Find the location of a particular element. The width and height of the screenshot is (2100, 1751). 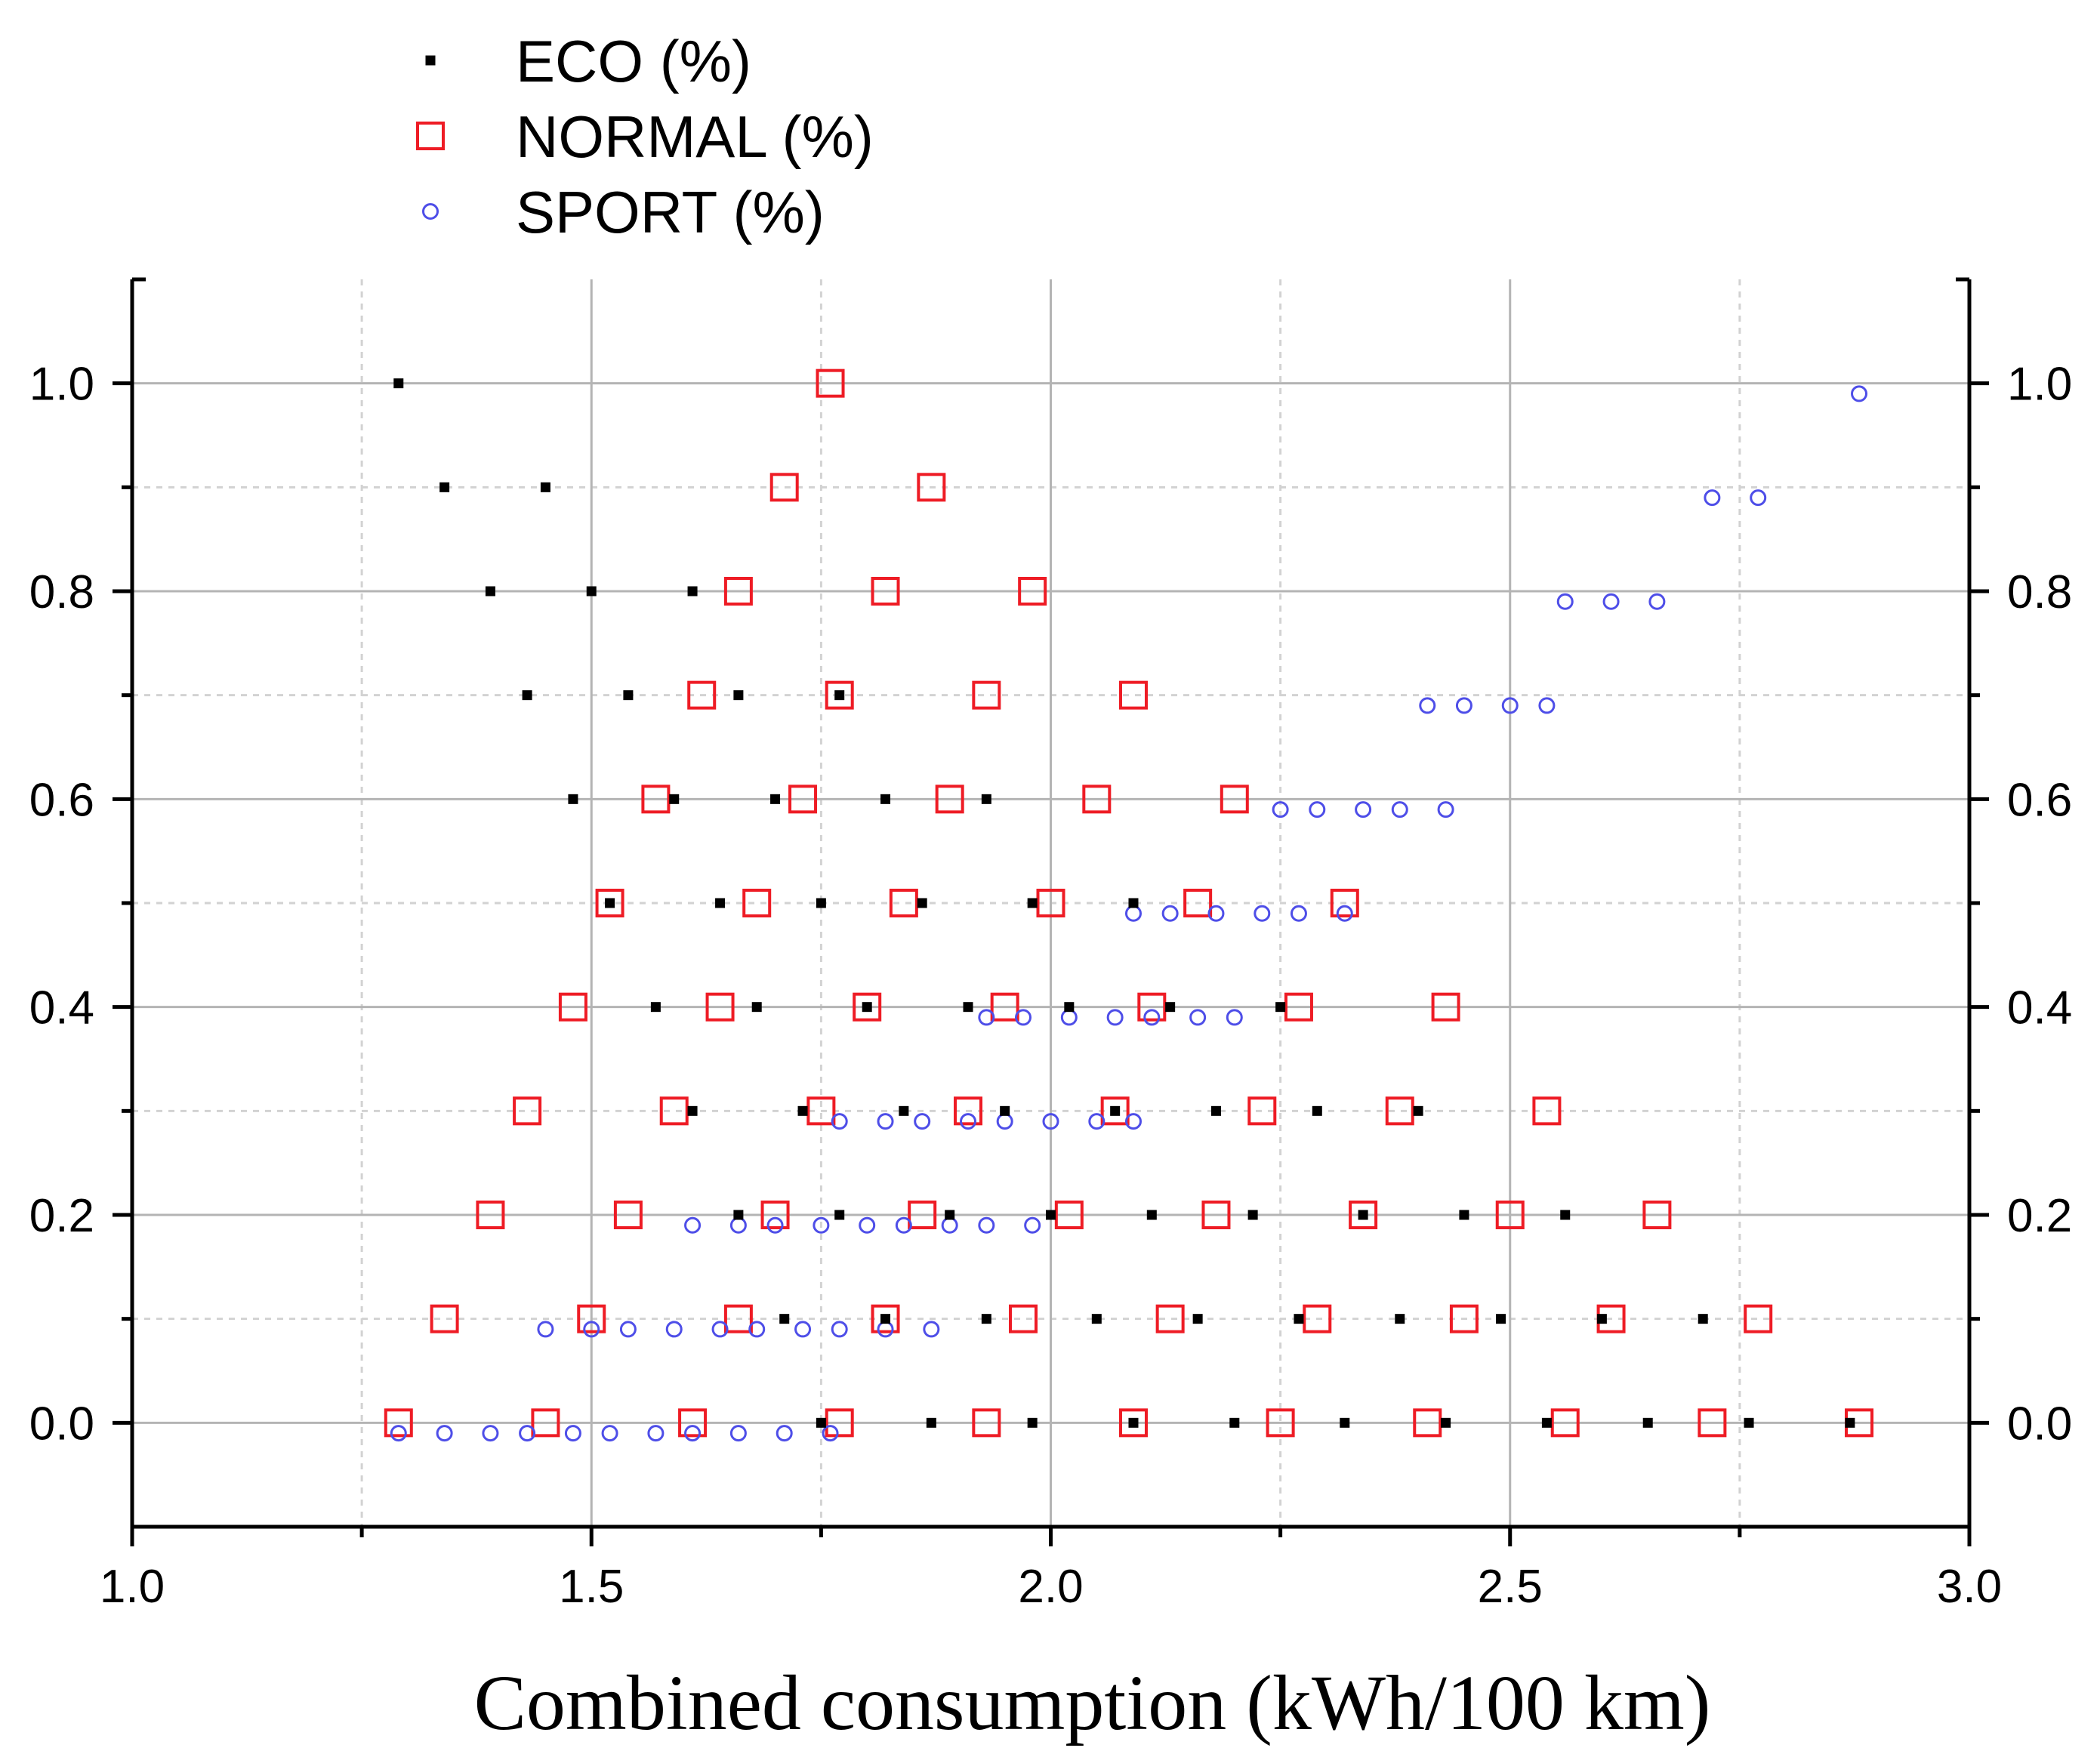

y-tick-label-left: 0.2 is located at coordinates (61, 1216).